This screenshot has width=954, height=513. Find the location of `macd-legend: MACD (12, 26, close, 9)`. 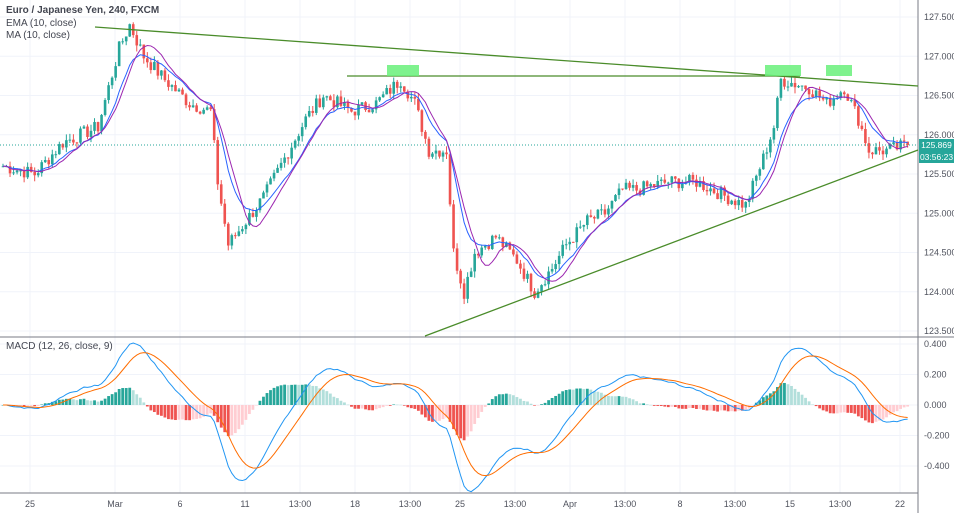

macd-legend: MACD (12, 26, close, 9) is located at coordinates (59, 346).